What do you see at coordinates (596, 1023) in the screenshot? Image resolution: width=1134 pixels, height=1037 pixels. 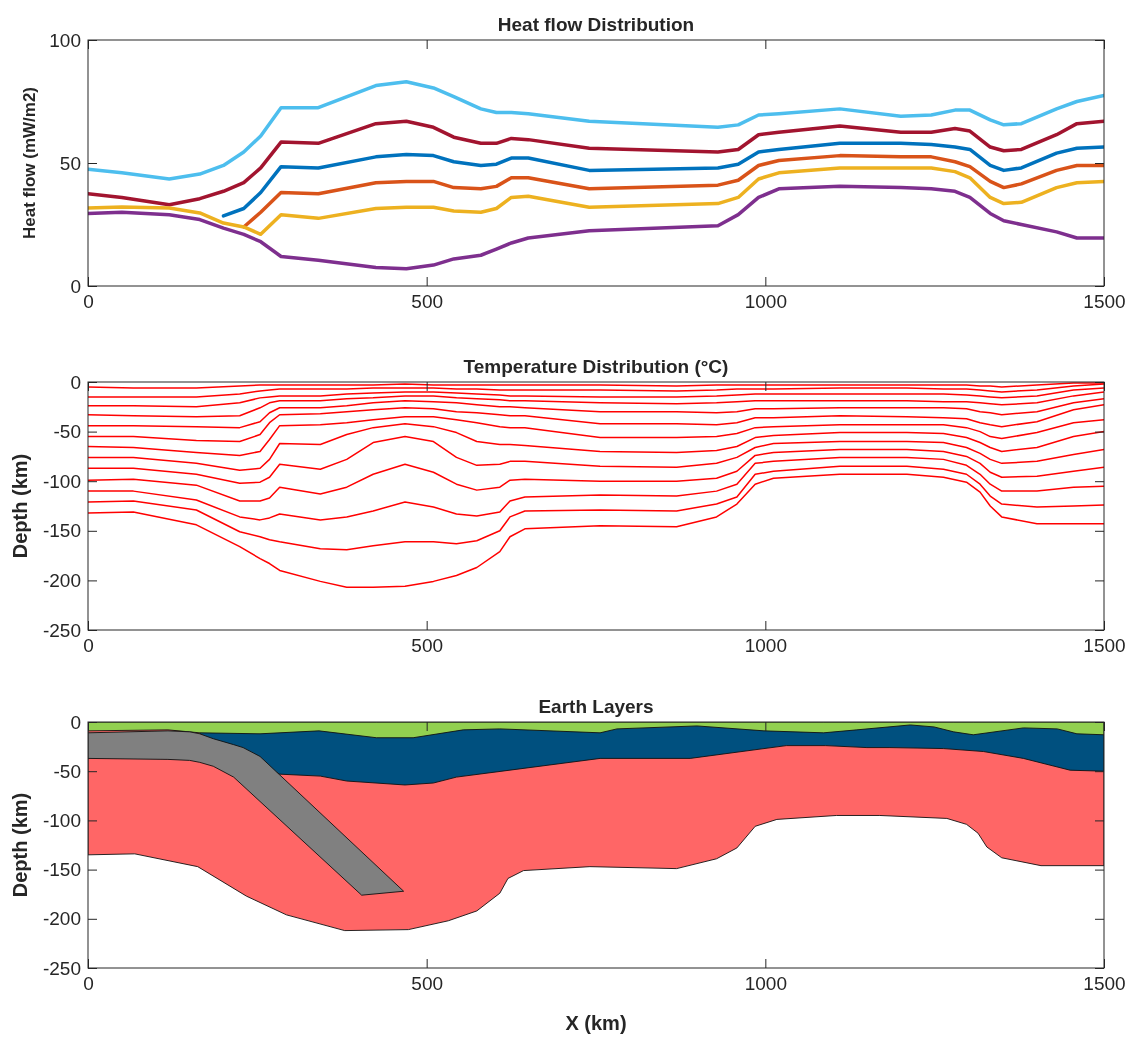 I see `x-axis-title: X (km)` at bounding box center [596, 1023].